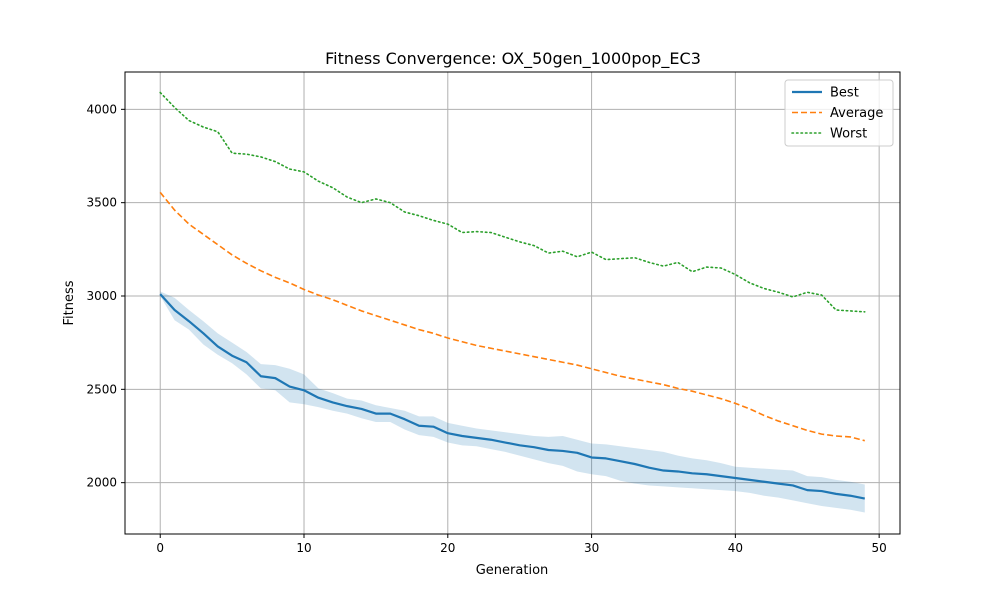  Describe the element at coordinates (447, 548) in the screenshot. I see `x-tick-label: 20` at that location.